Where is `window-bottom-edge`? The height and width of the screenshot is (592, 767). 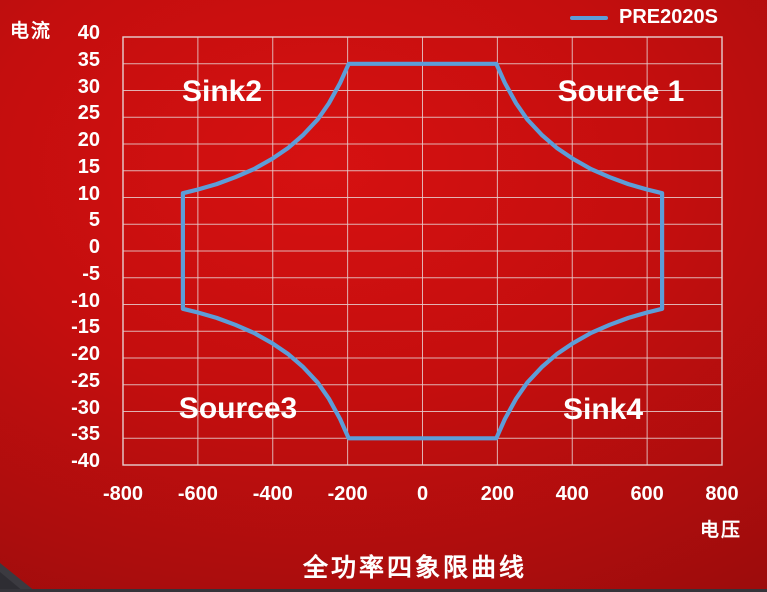
window-bottom-edge is located at coordinates (383, 590).